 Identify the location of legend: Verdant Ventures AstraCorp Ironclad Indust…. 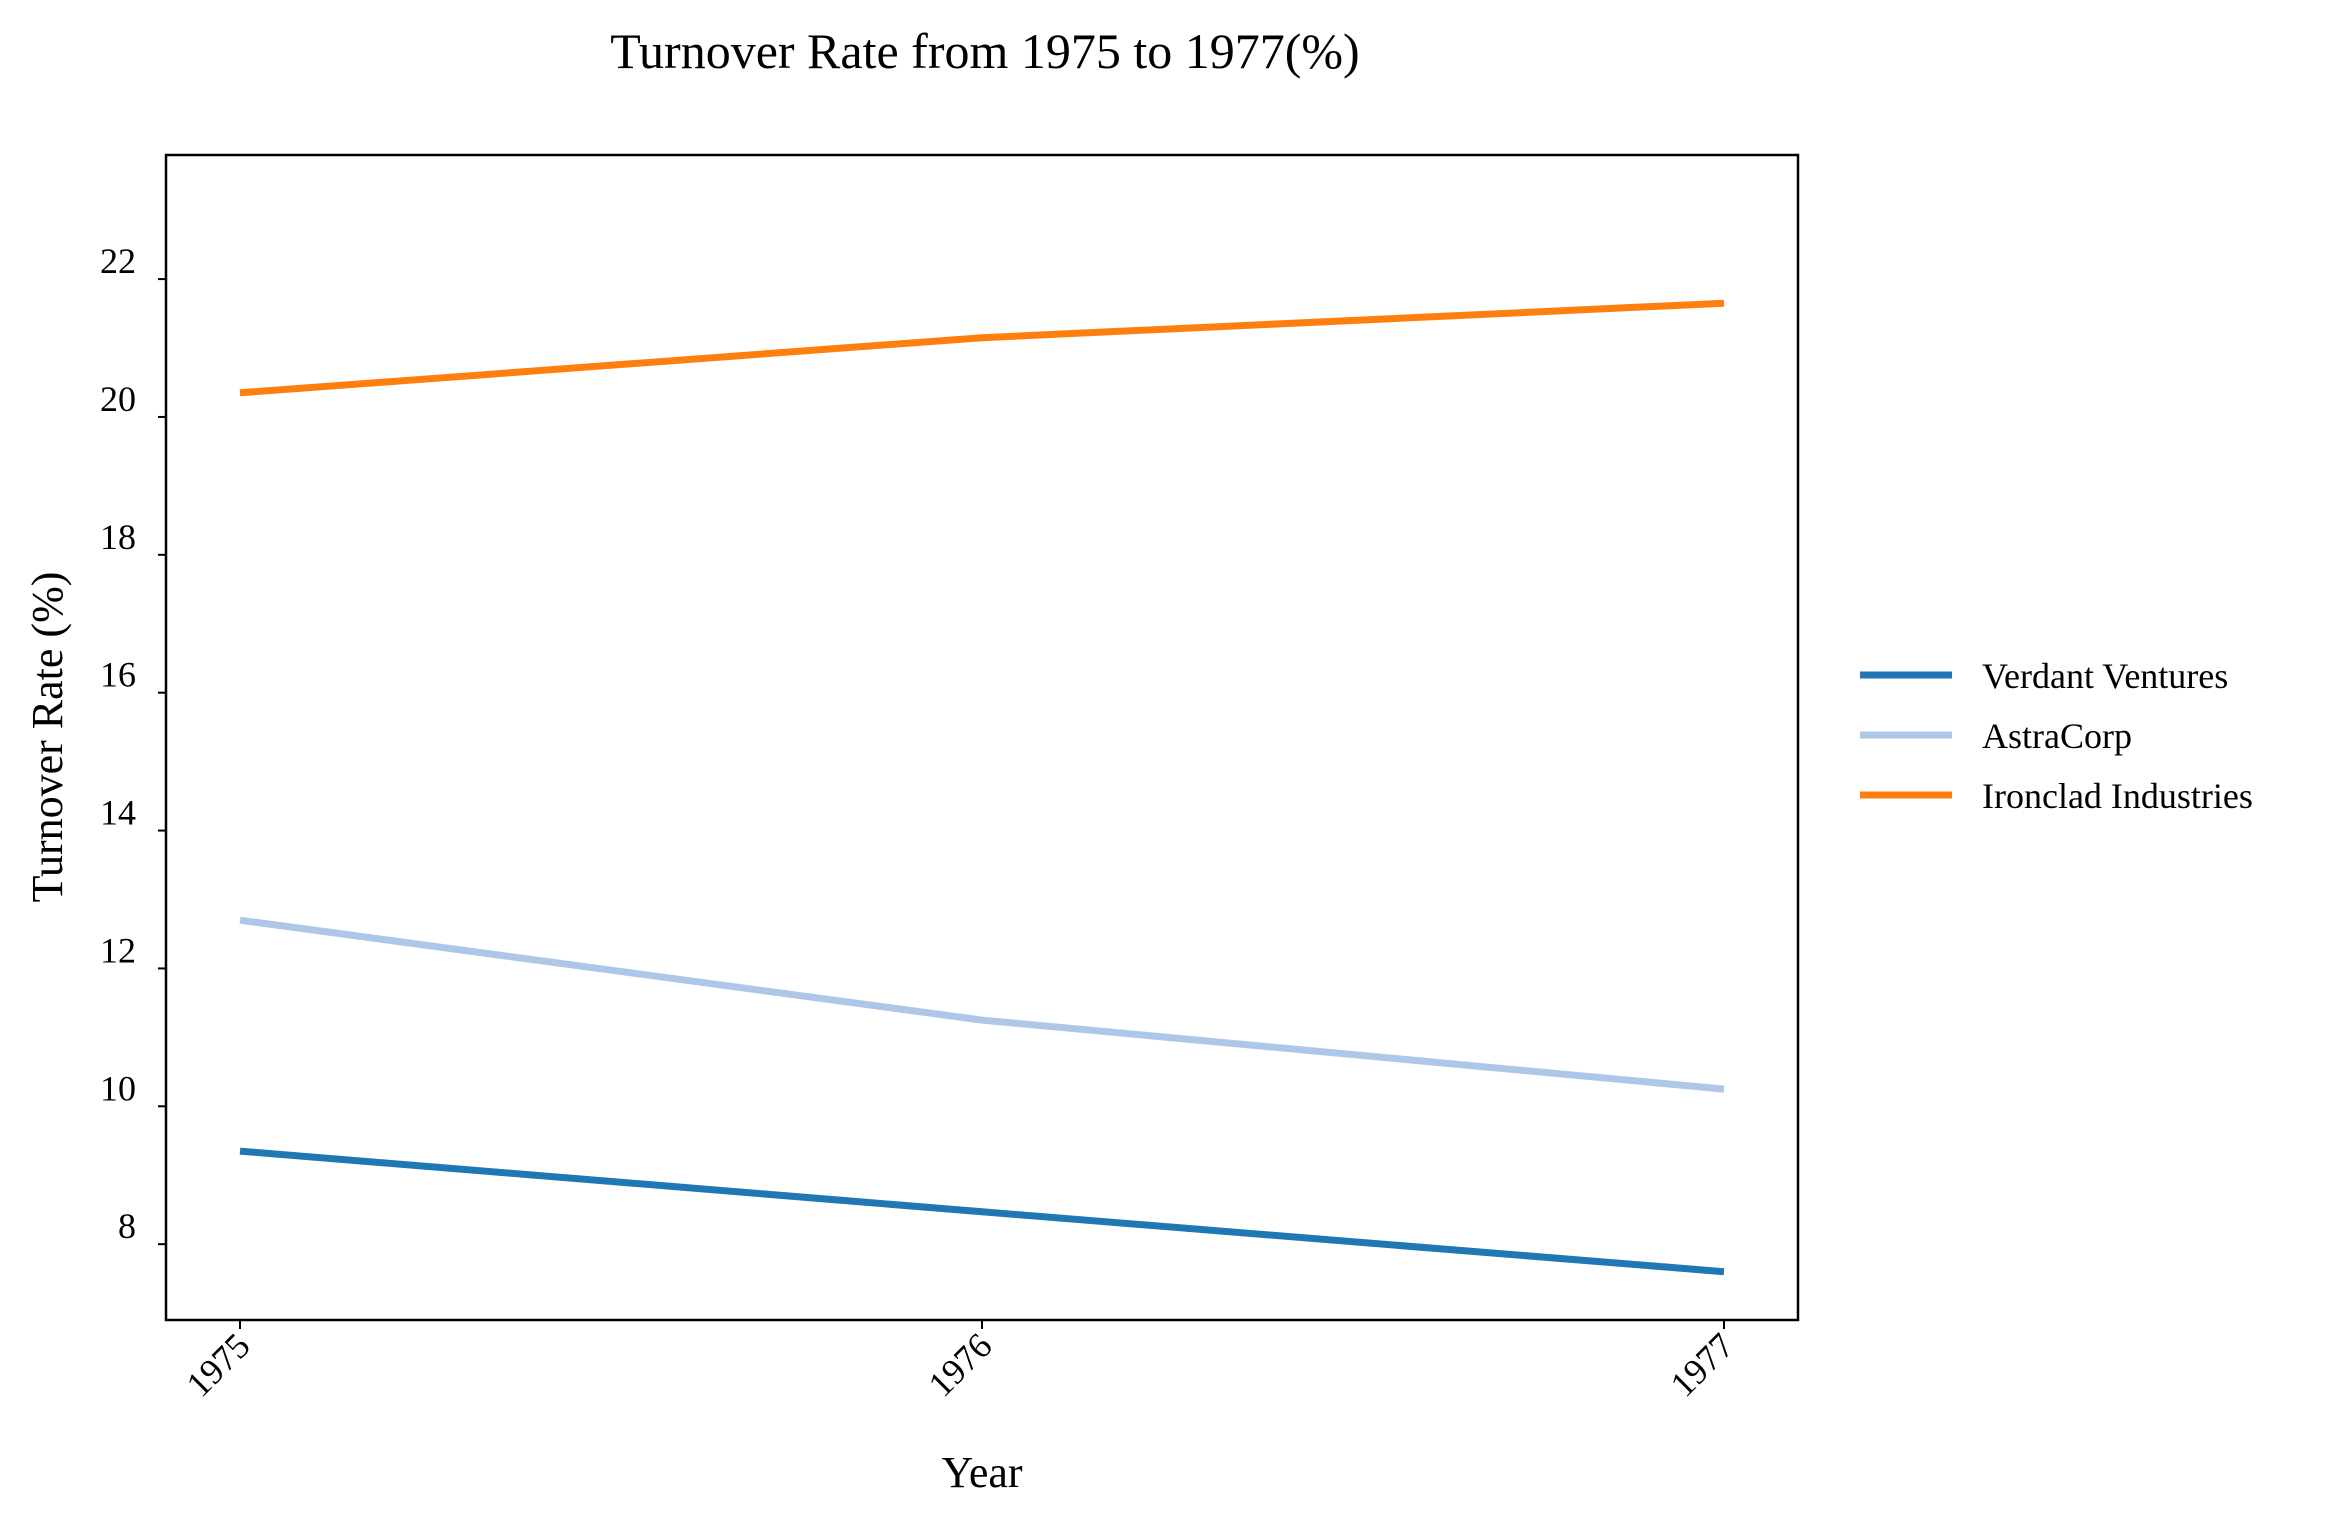
(2056, 736).